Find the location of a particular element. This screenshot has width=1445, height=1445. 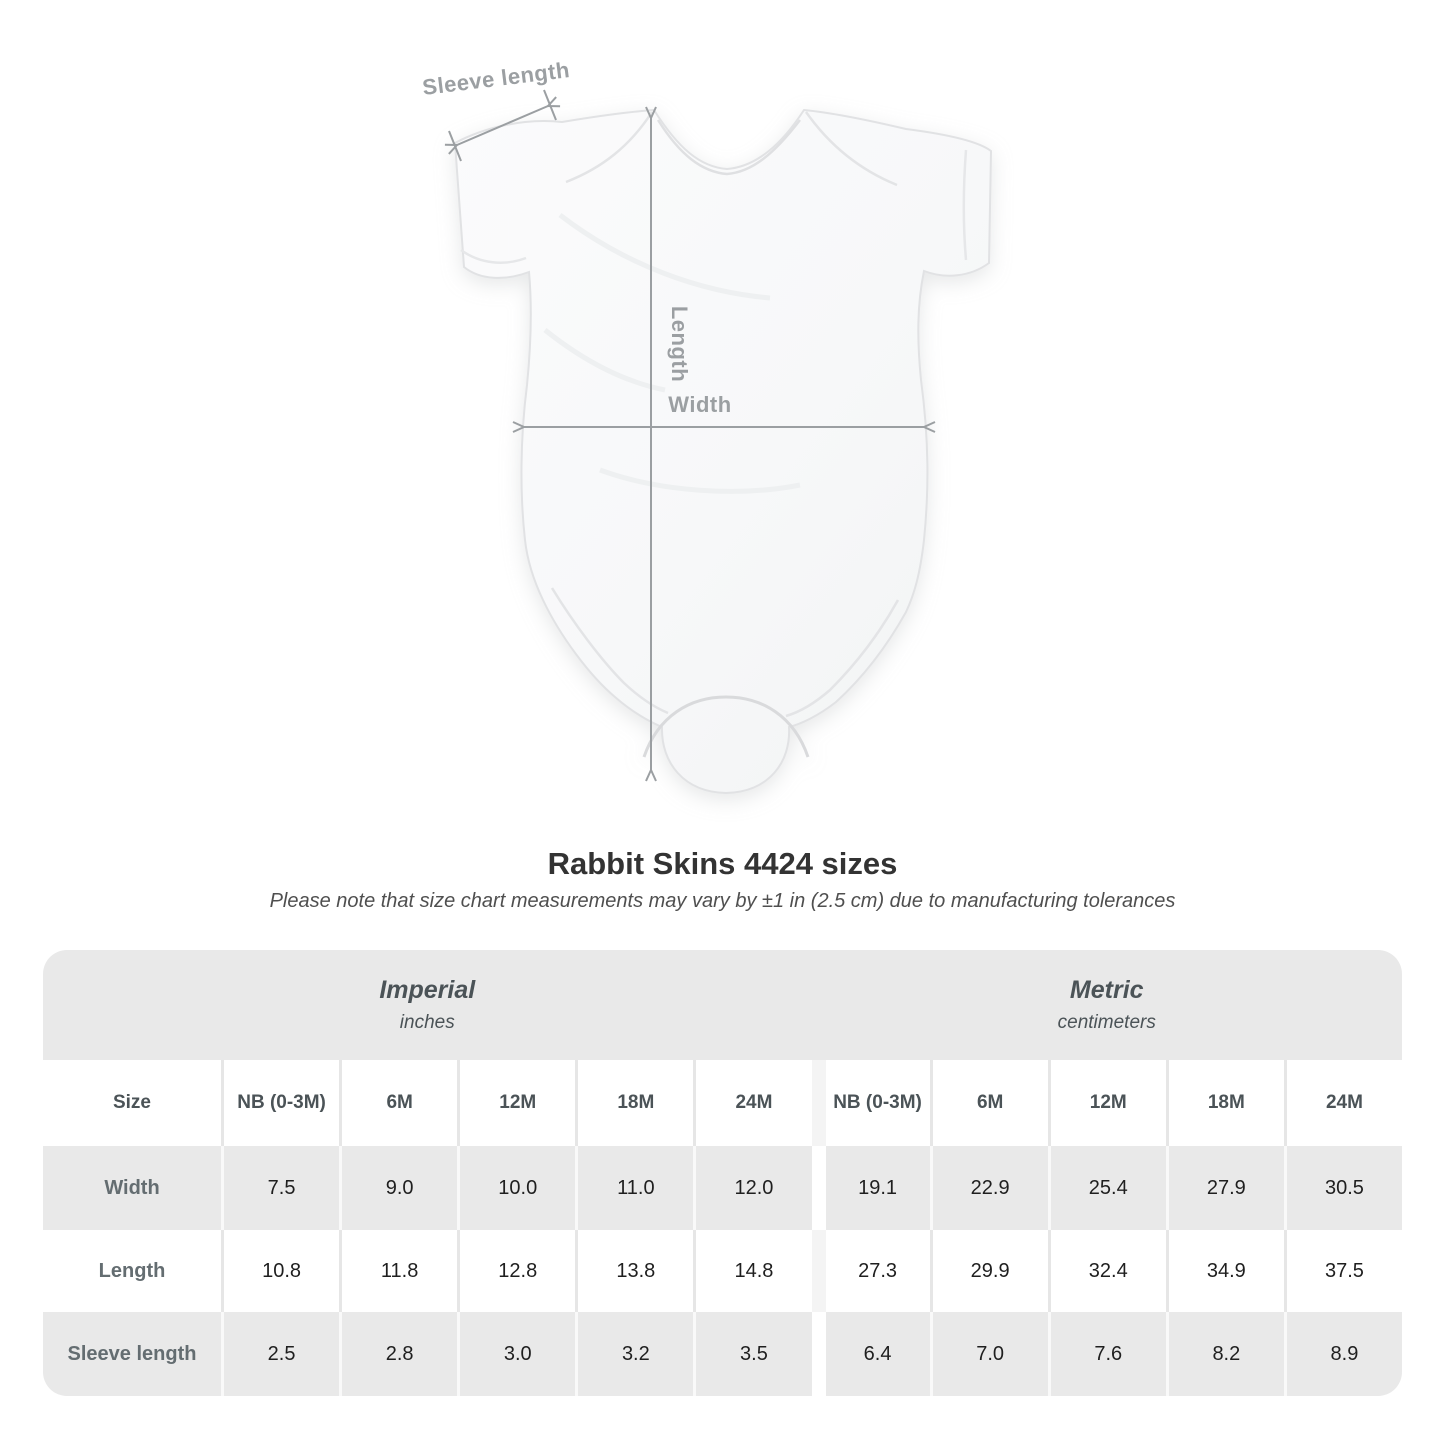

length-metric-6m: 29.9 is located at coordinates (988, 1271).